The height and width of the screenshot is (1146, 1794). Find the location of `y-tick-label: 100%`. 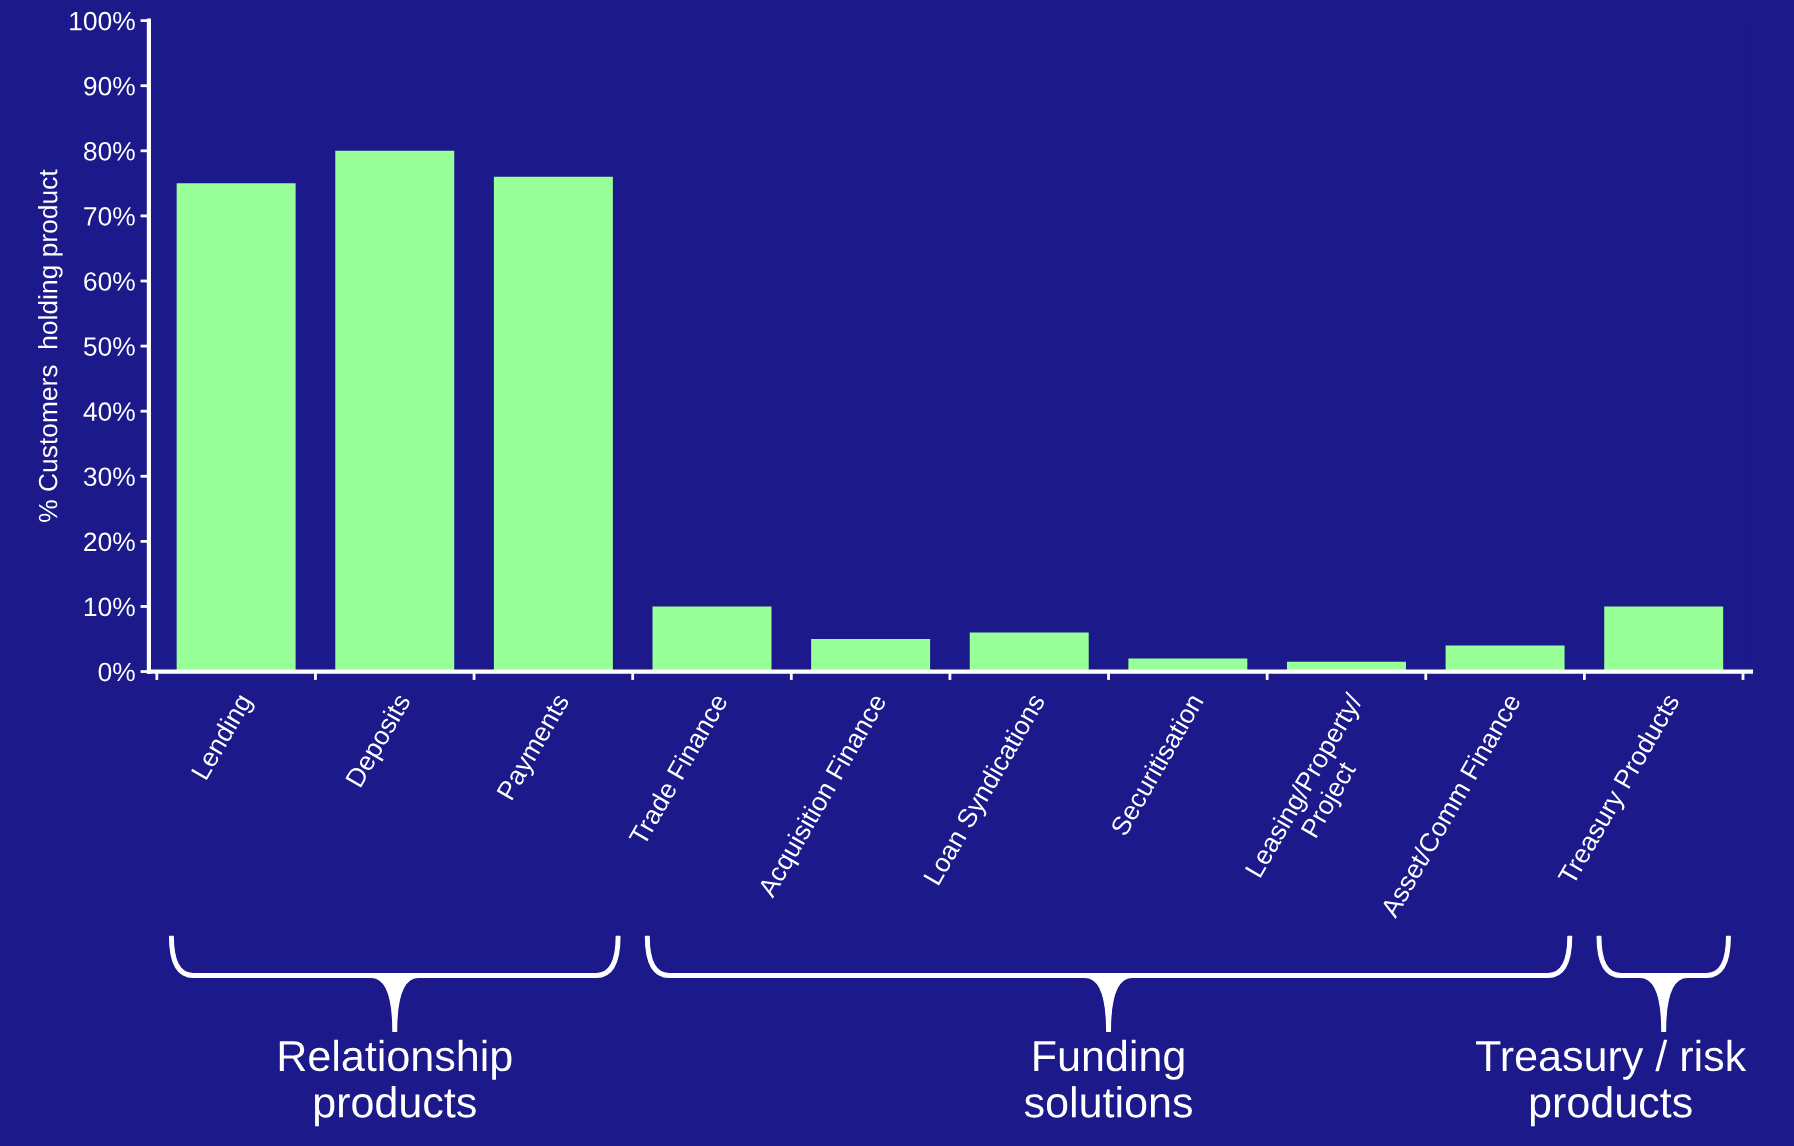

y-tick-label: 100% is located at coordinates (102, 21).